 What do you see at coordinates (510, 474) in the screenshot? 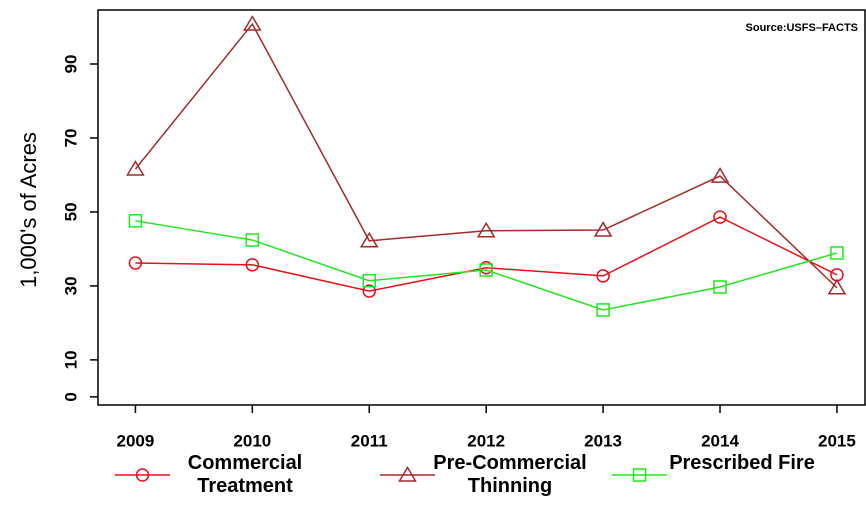
I see `legend-label: Pre-Commercial Thinning` at bounding box center [510, 474].